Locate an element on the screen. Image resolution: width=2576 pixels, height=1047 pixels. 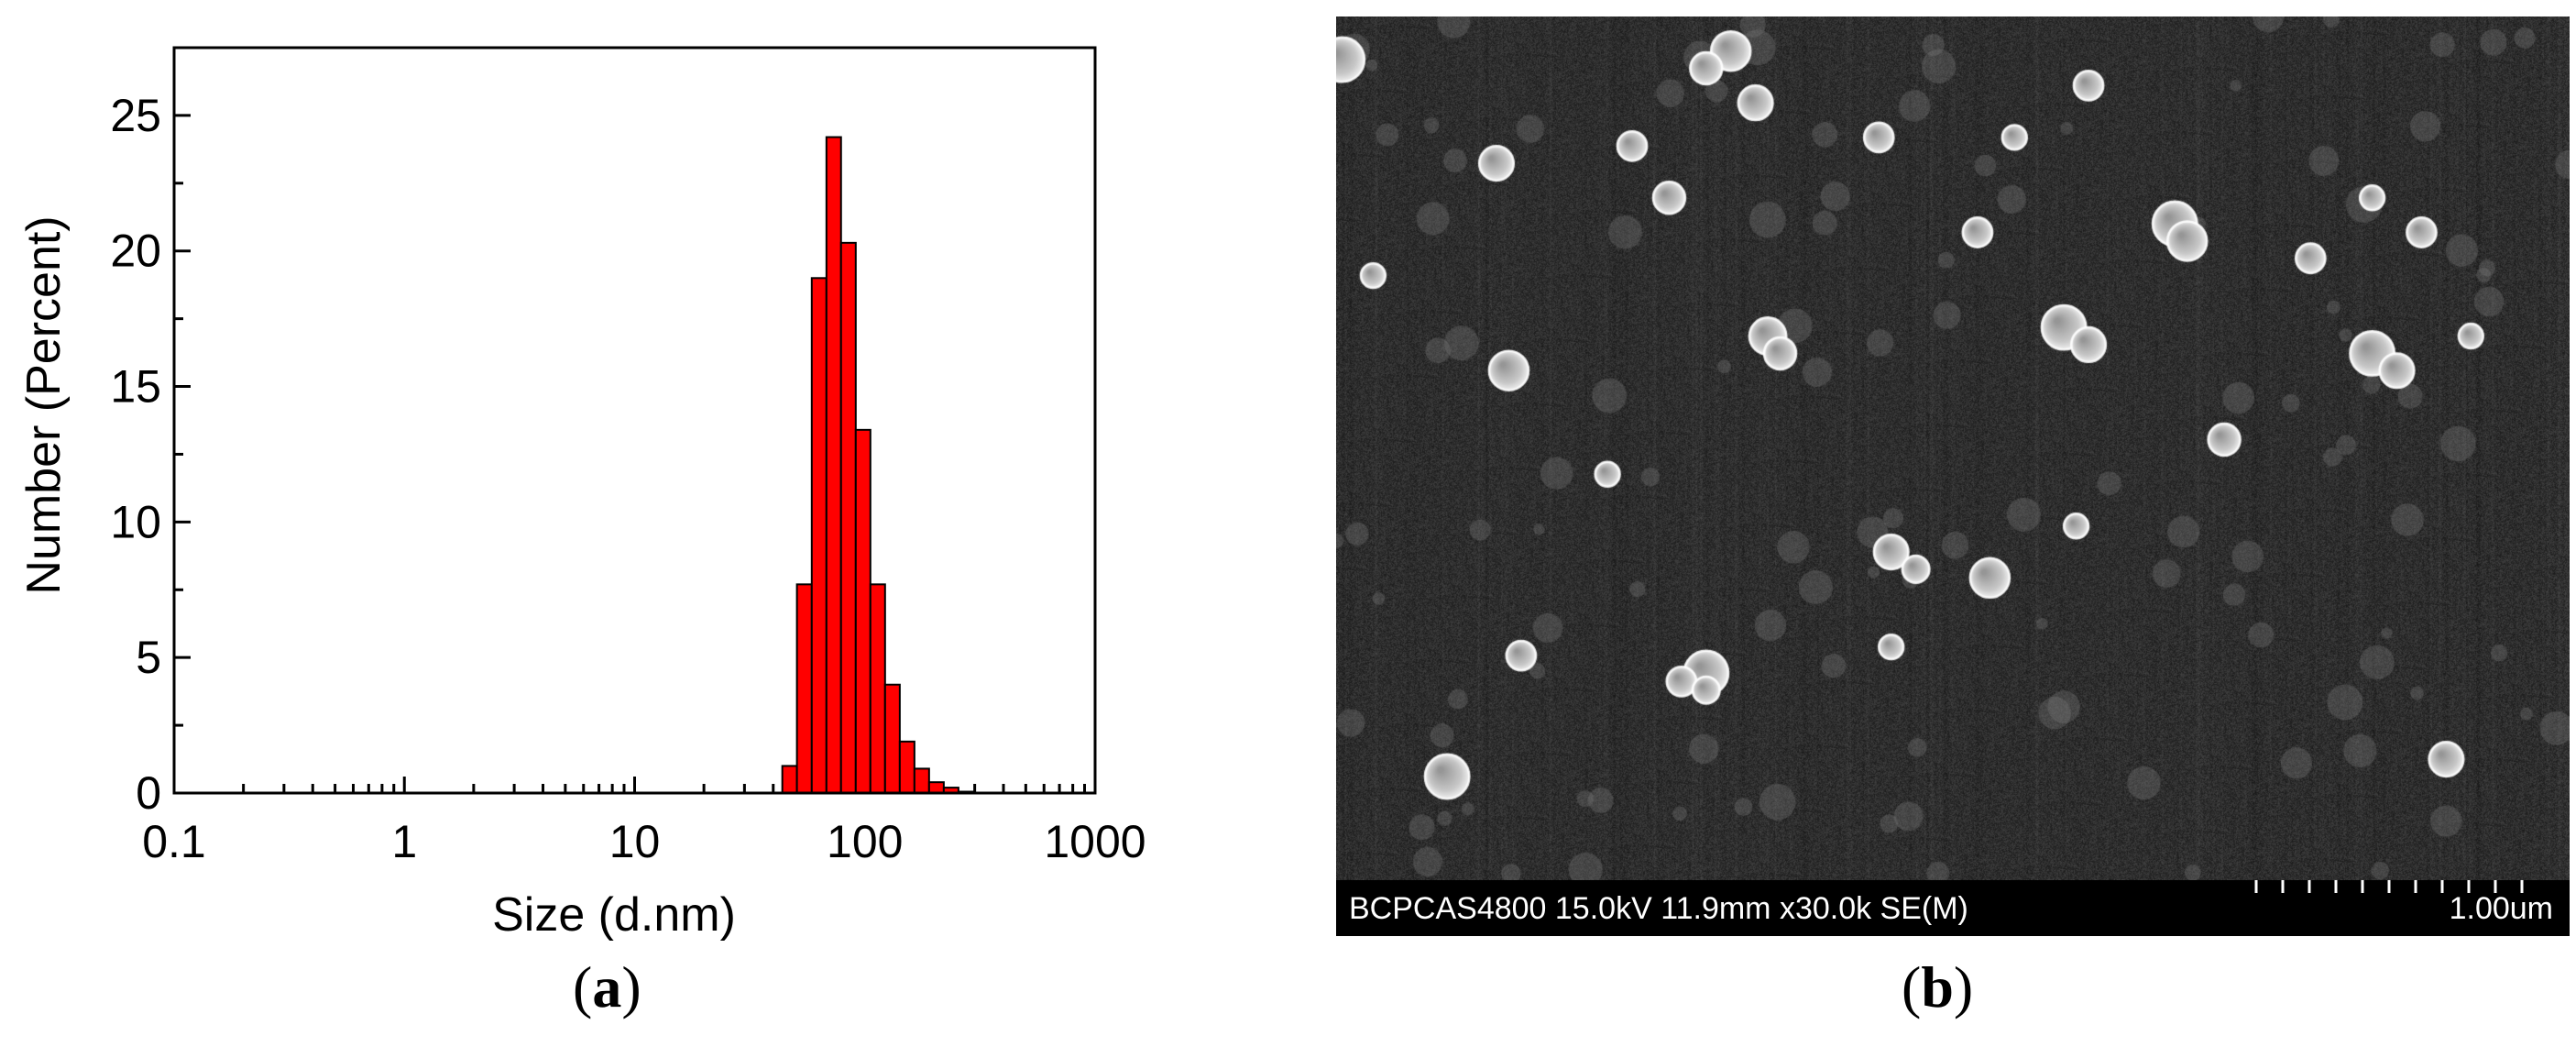
x-tick-labels: 0.1 1 10 100 1000 is located at coordinates (643, 841).